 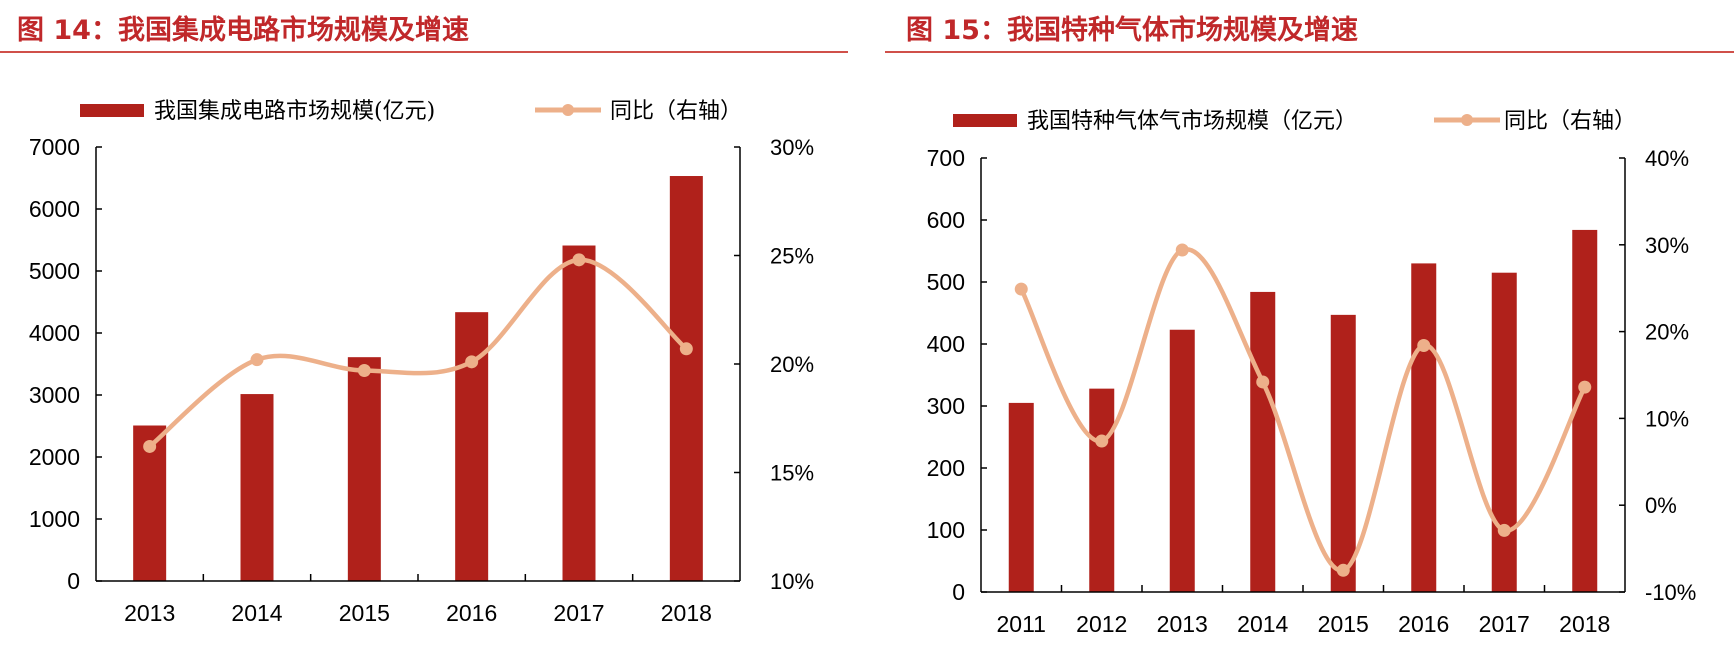 What do you see at coordinates (418, 353) in the screenshot?
I see `growth-line` at bounding box center [418, 353].